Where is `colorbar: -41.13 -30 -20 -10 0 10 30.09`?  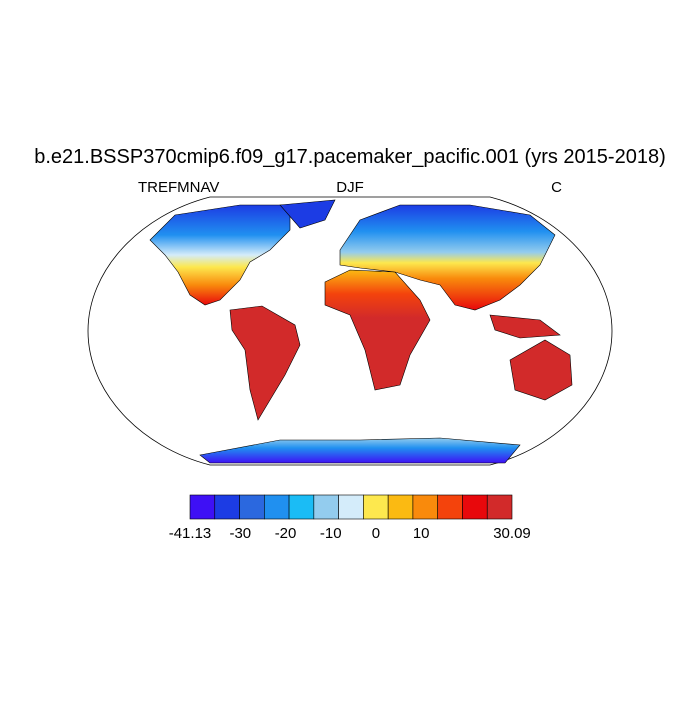
colorbar: -41.13 -30 -20 -10 0 10 30.09 is located at coordinates (350, 518).